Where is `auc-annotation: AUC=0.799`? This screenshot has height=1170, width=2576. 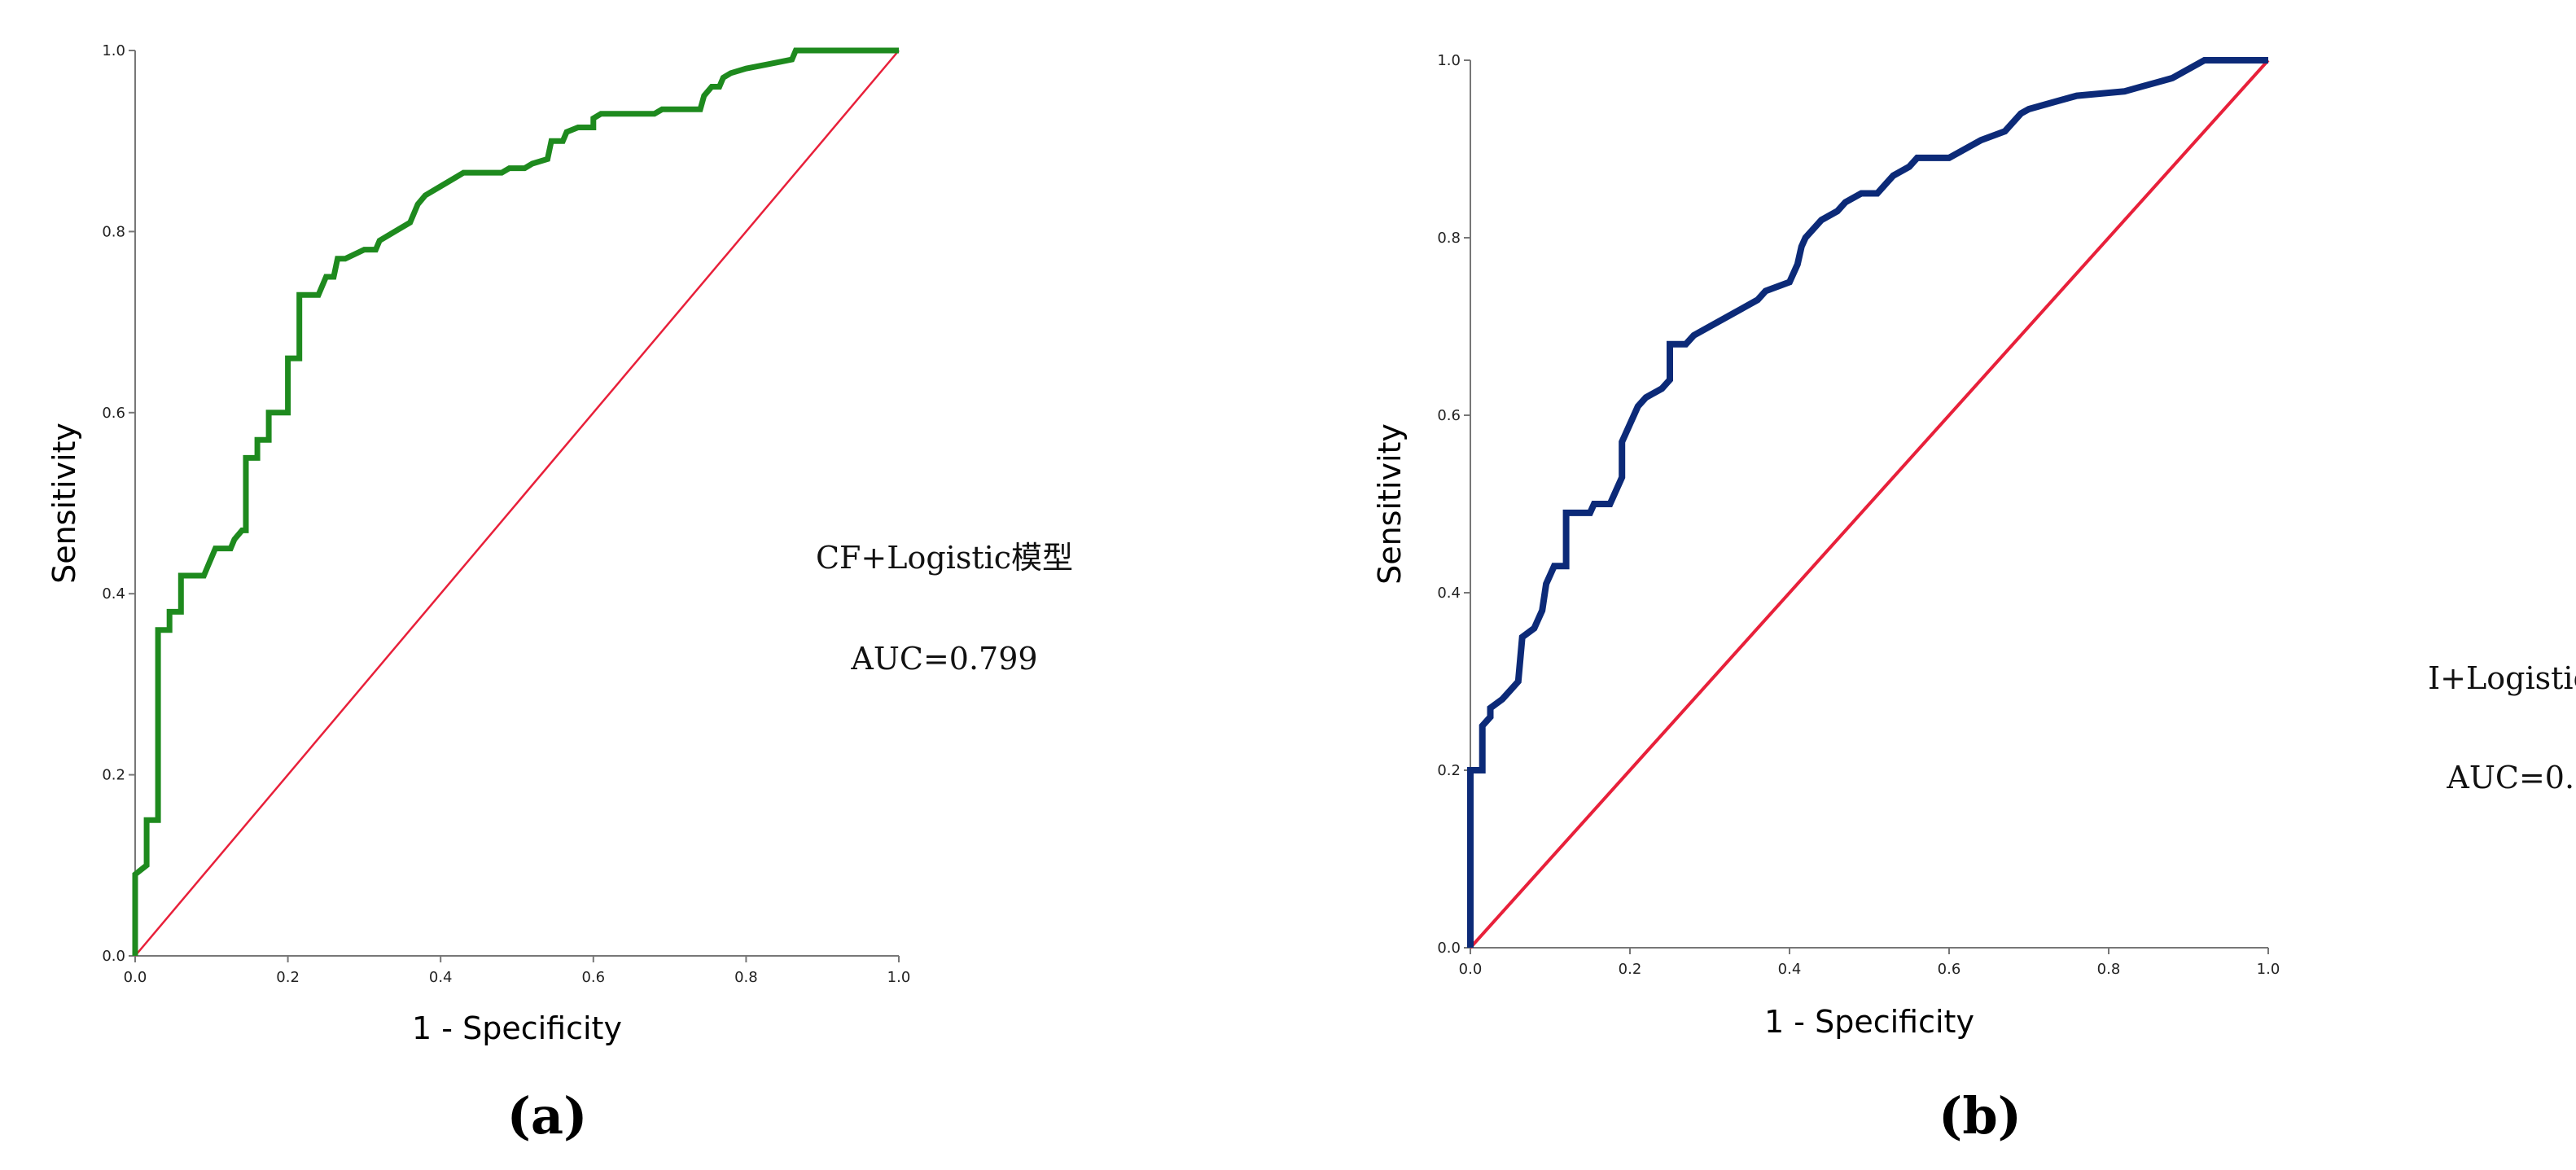 auc-annotation: AUC=0.799 is located at coordinates (943, 659).